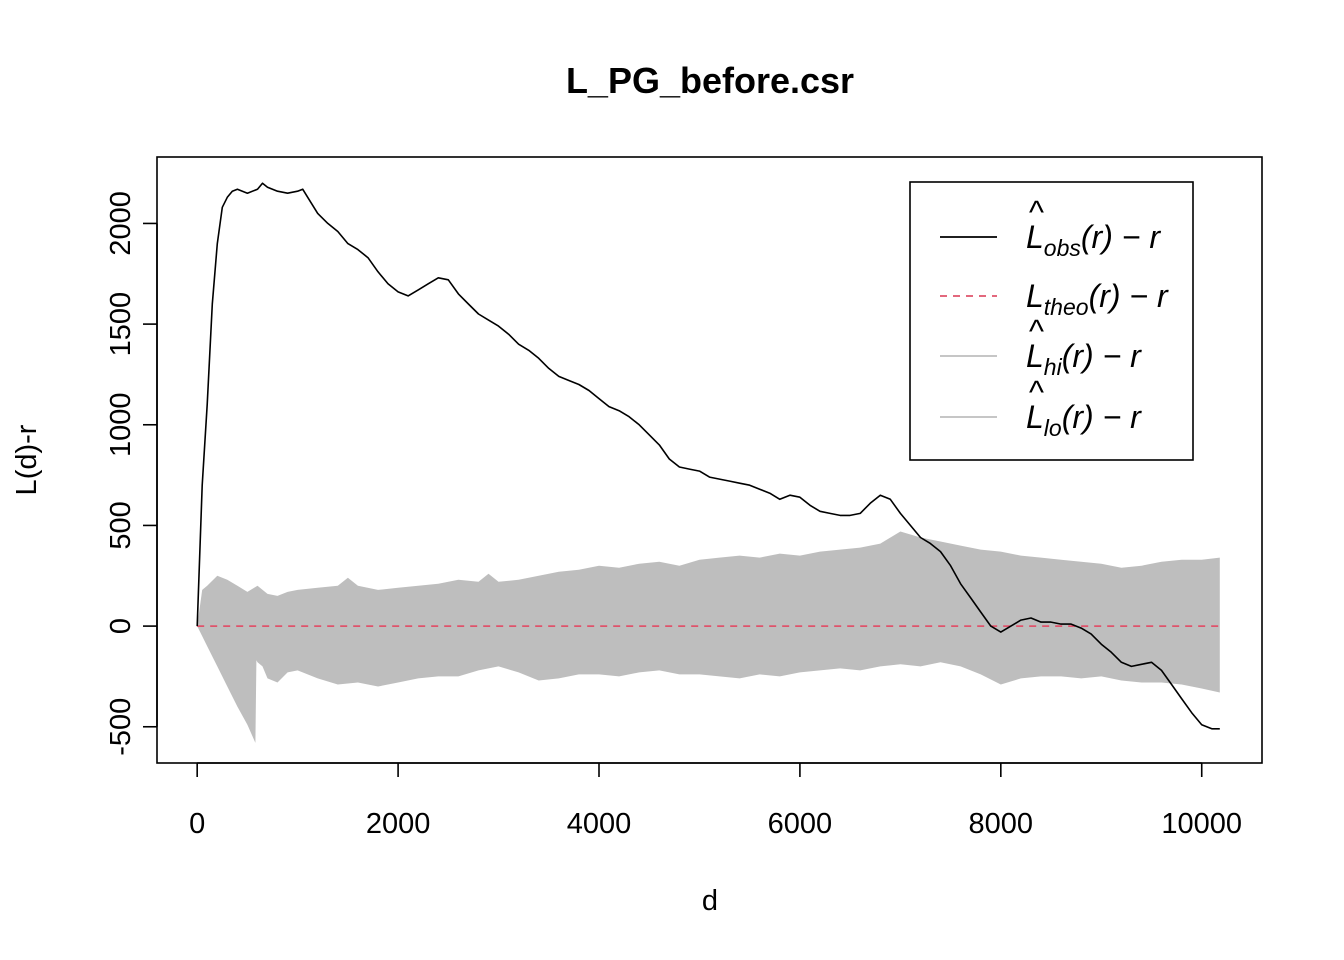 Image resolution: width=1344 pixels, height=960 pixels. Describe the element at coordinates (715, 801) in the screenshot. I see `x-axis: 0 2000 4000 6000 8000 10000` at that location.